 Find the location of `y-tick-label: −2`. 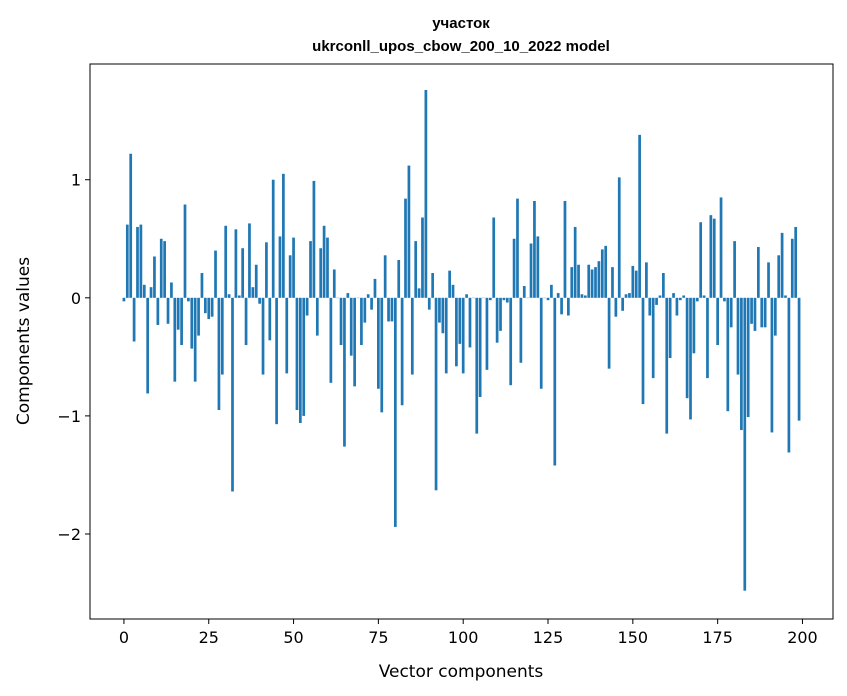

y-tick-label: −2 is located at coordinates (69, 534).